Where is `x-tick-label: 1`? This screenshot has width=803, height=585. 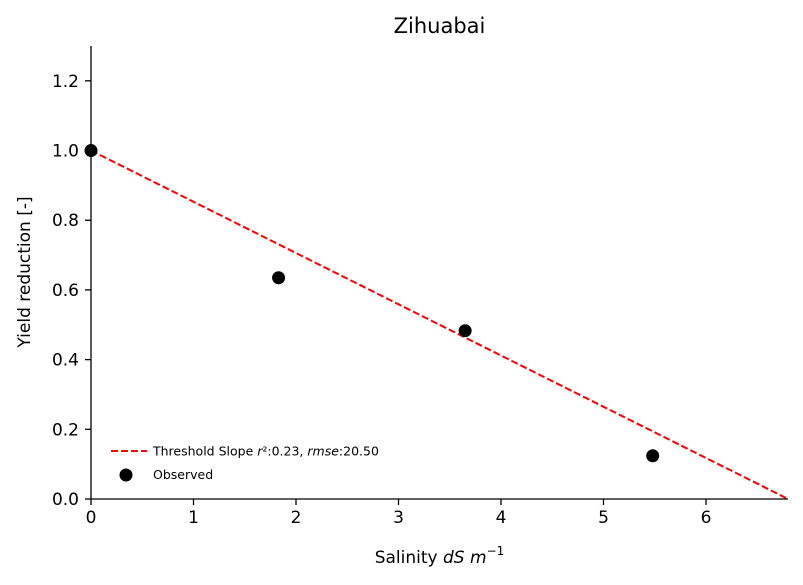 x-tick-label: 1 is located at coordinates (193, 518).